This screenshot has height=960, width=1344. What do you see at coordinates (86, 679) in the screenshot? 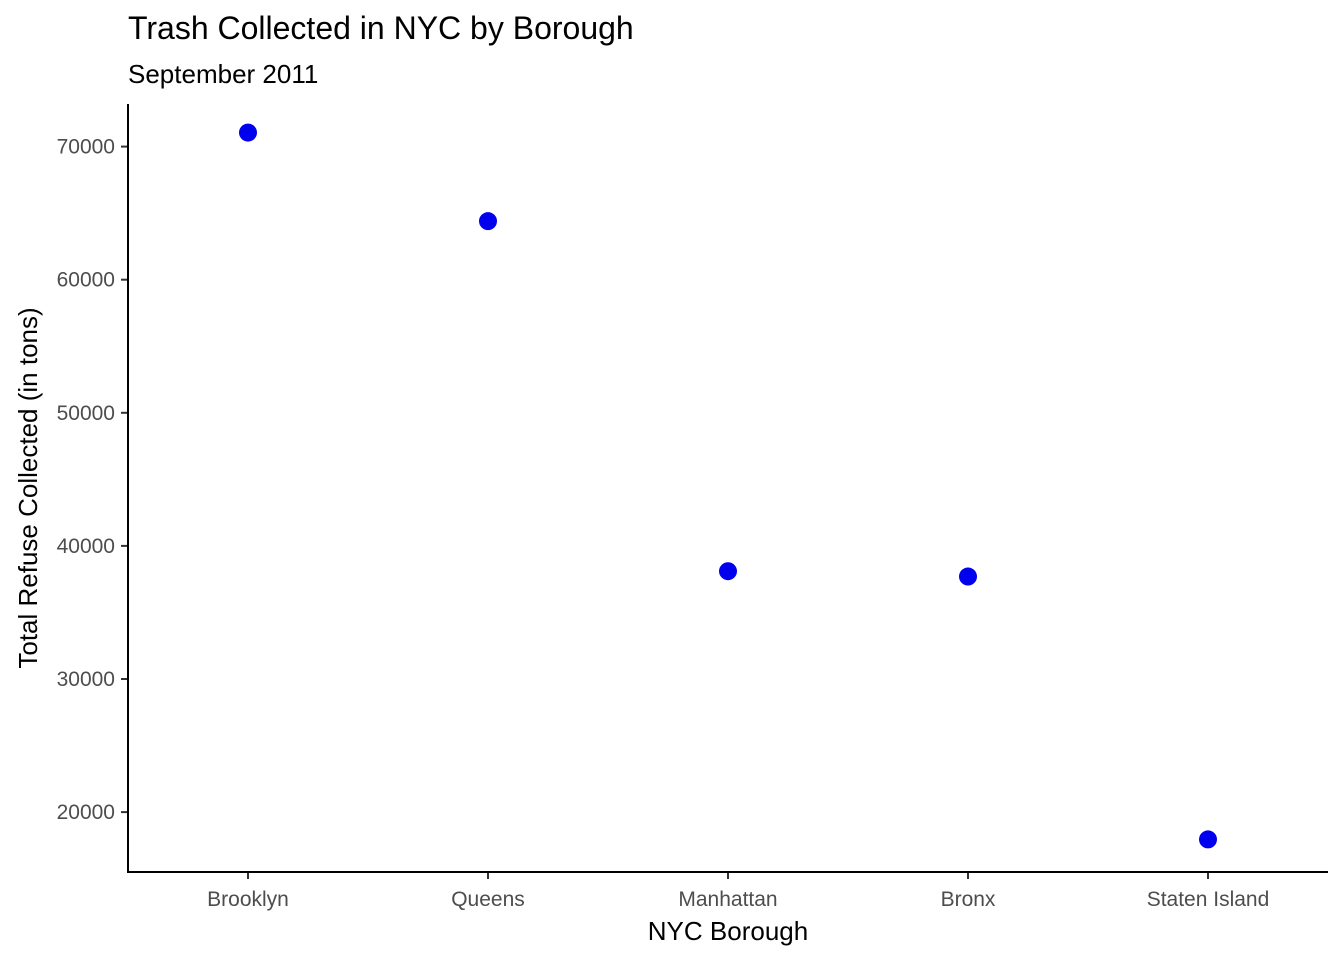
I see `y-tick-label: 30000` at bounding box center [86, 679].